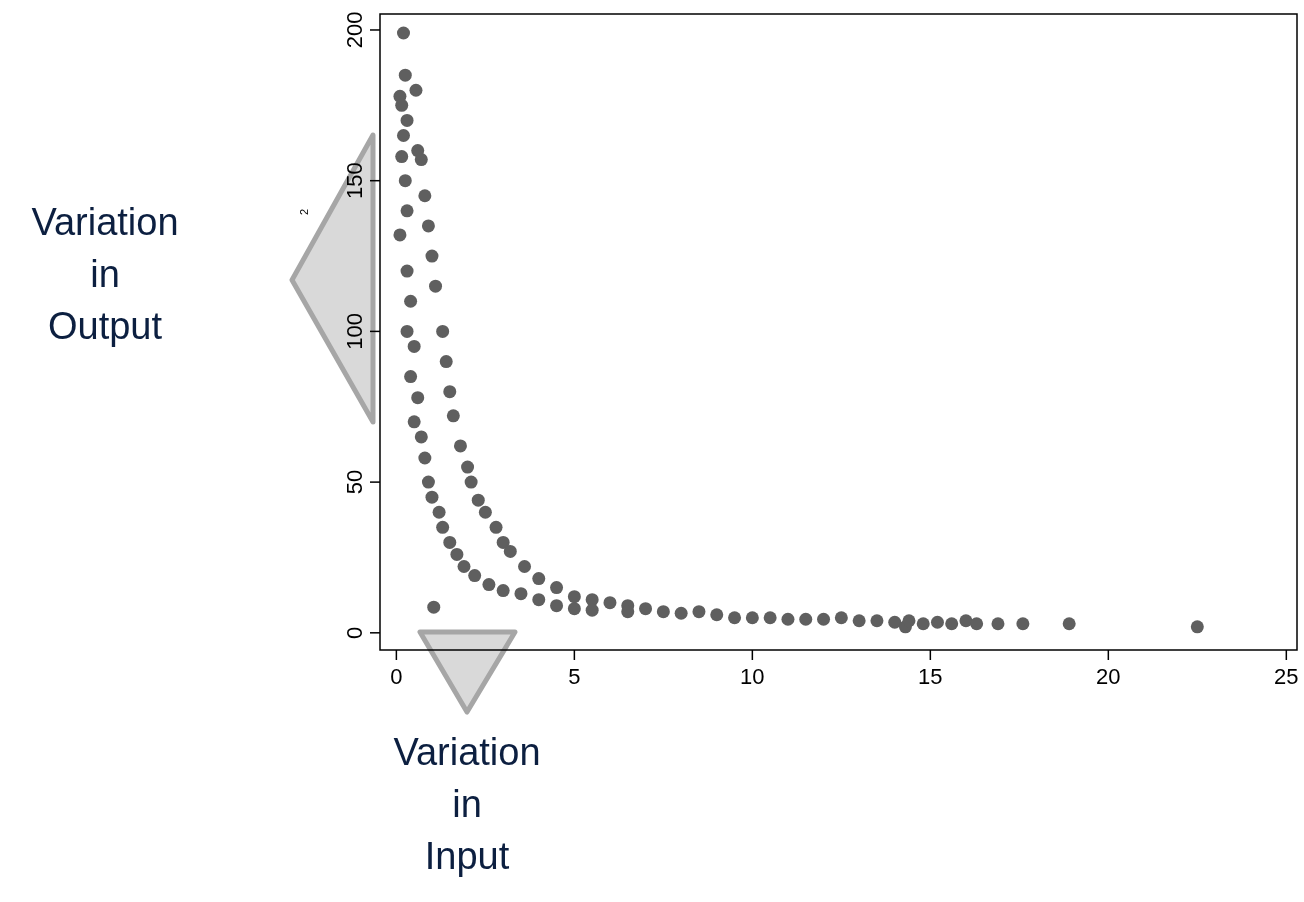 The width and height of the screenshot is (1304, 902). Describe the element at coordinates (930, 676) in the screenshot. I see `x-tick-label: 15` at that location.